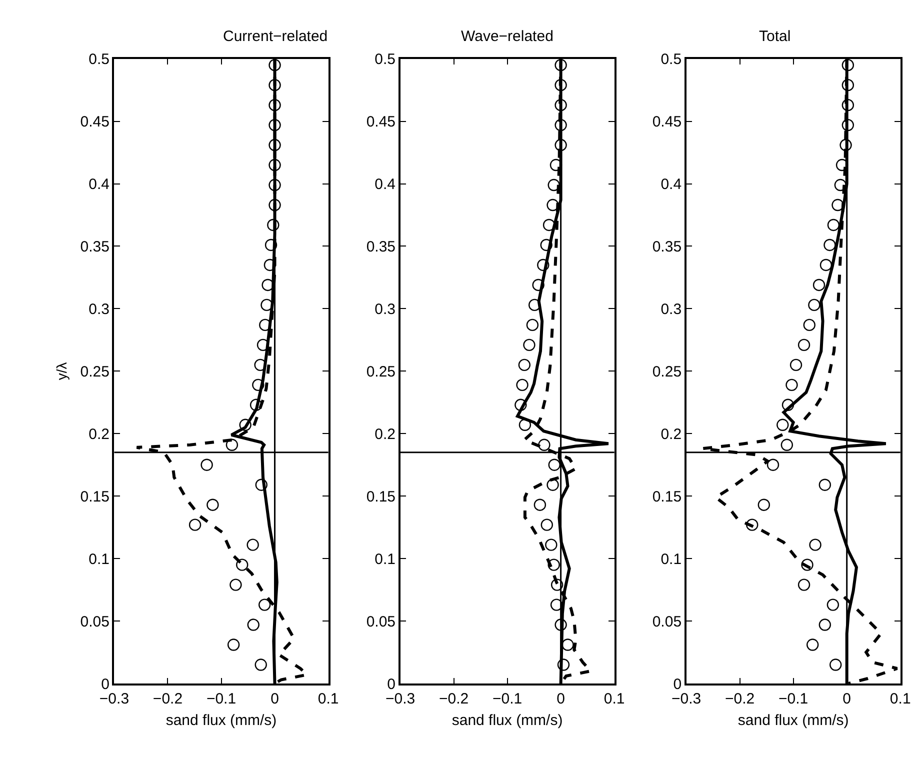 This screenshot has height=758, width=923. What do you see at coordinates (775, 36) in the screenshot?
I see `chart-title: Total` at bounding box center [775, 36].